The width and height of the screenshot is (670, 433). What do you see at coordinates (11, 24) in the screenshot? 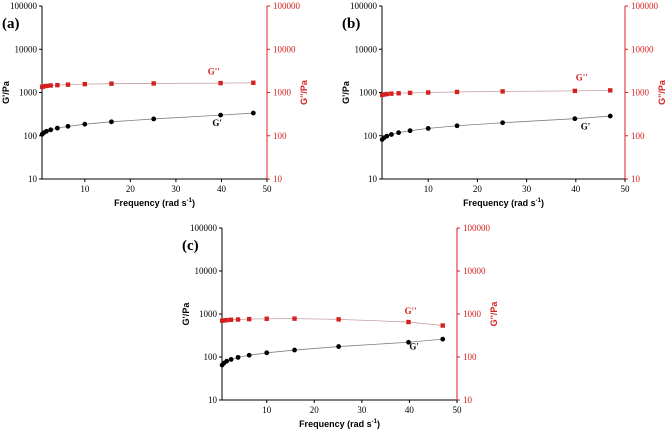
I see `panel-label: (a)` at bounding box center [11, 24].